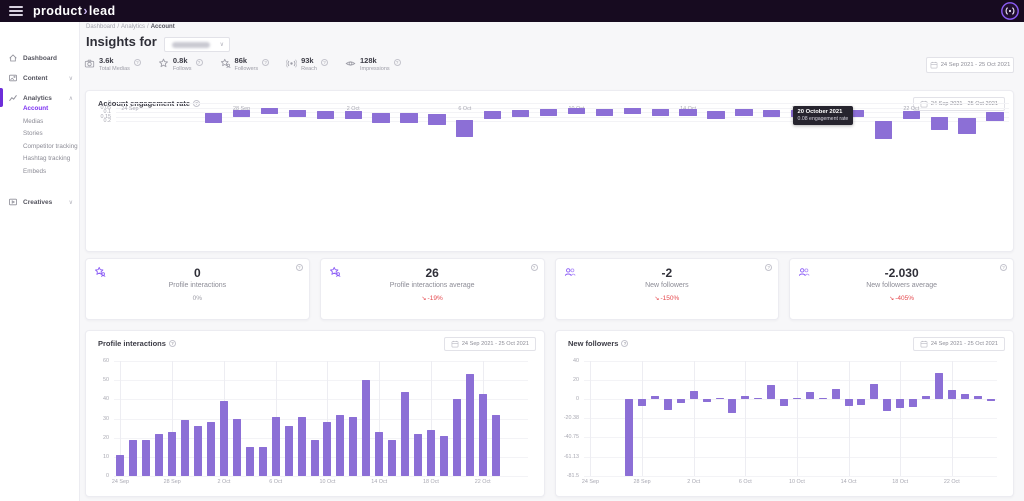 This screenshot has height=501, width=1024. What do you see at coordinates (35, 171) in the screenshot?
I see `sidebar-subitem-embeds: Embeds` at bounding box center [35, 171].